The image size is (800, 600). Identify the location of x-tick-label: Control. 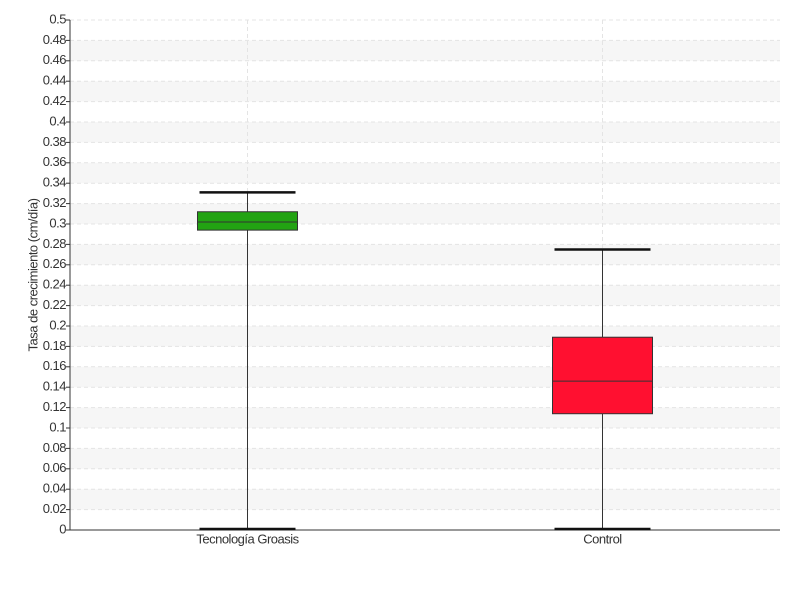
(602, 538).